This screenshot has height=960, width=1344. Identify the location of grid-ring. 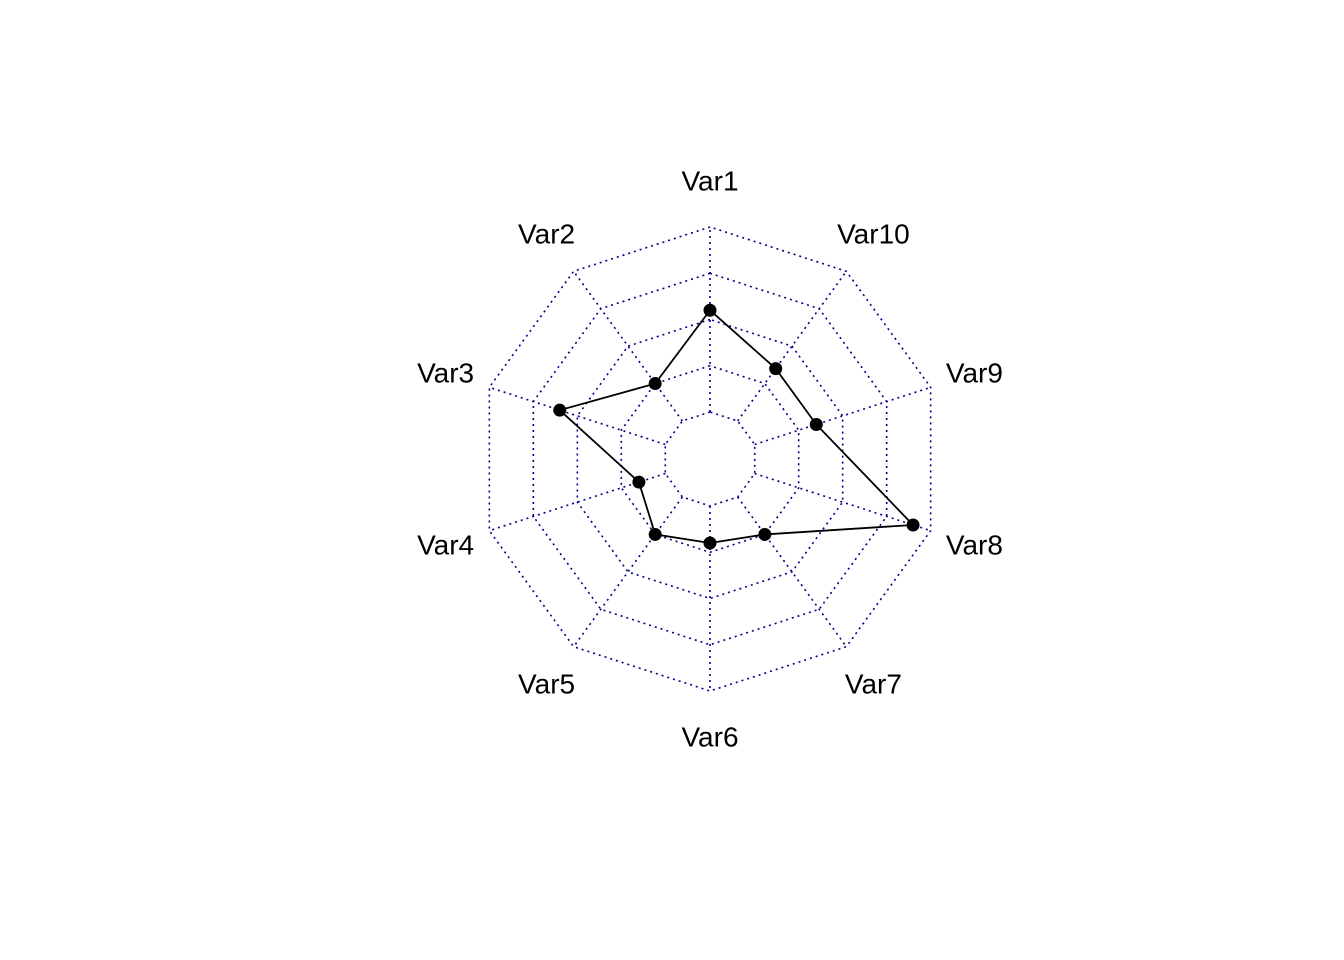
(710, 459).